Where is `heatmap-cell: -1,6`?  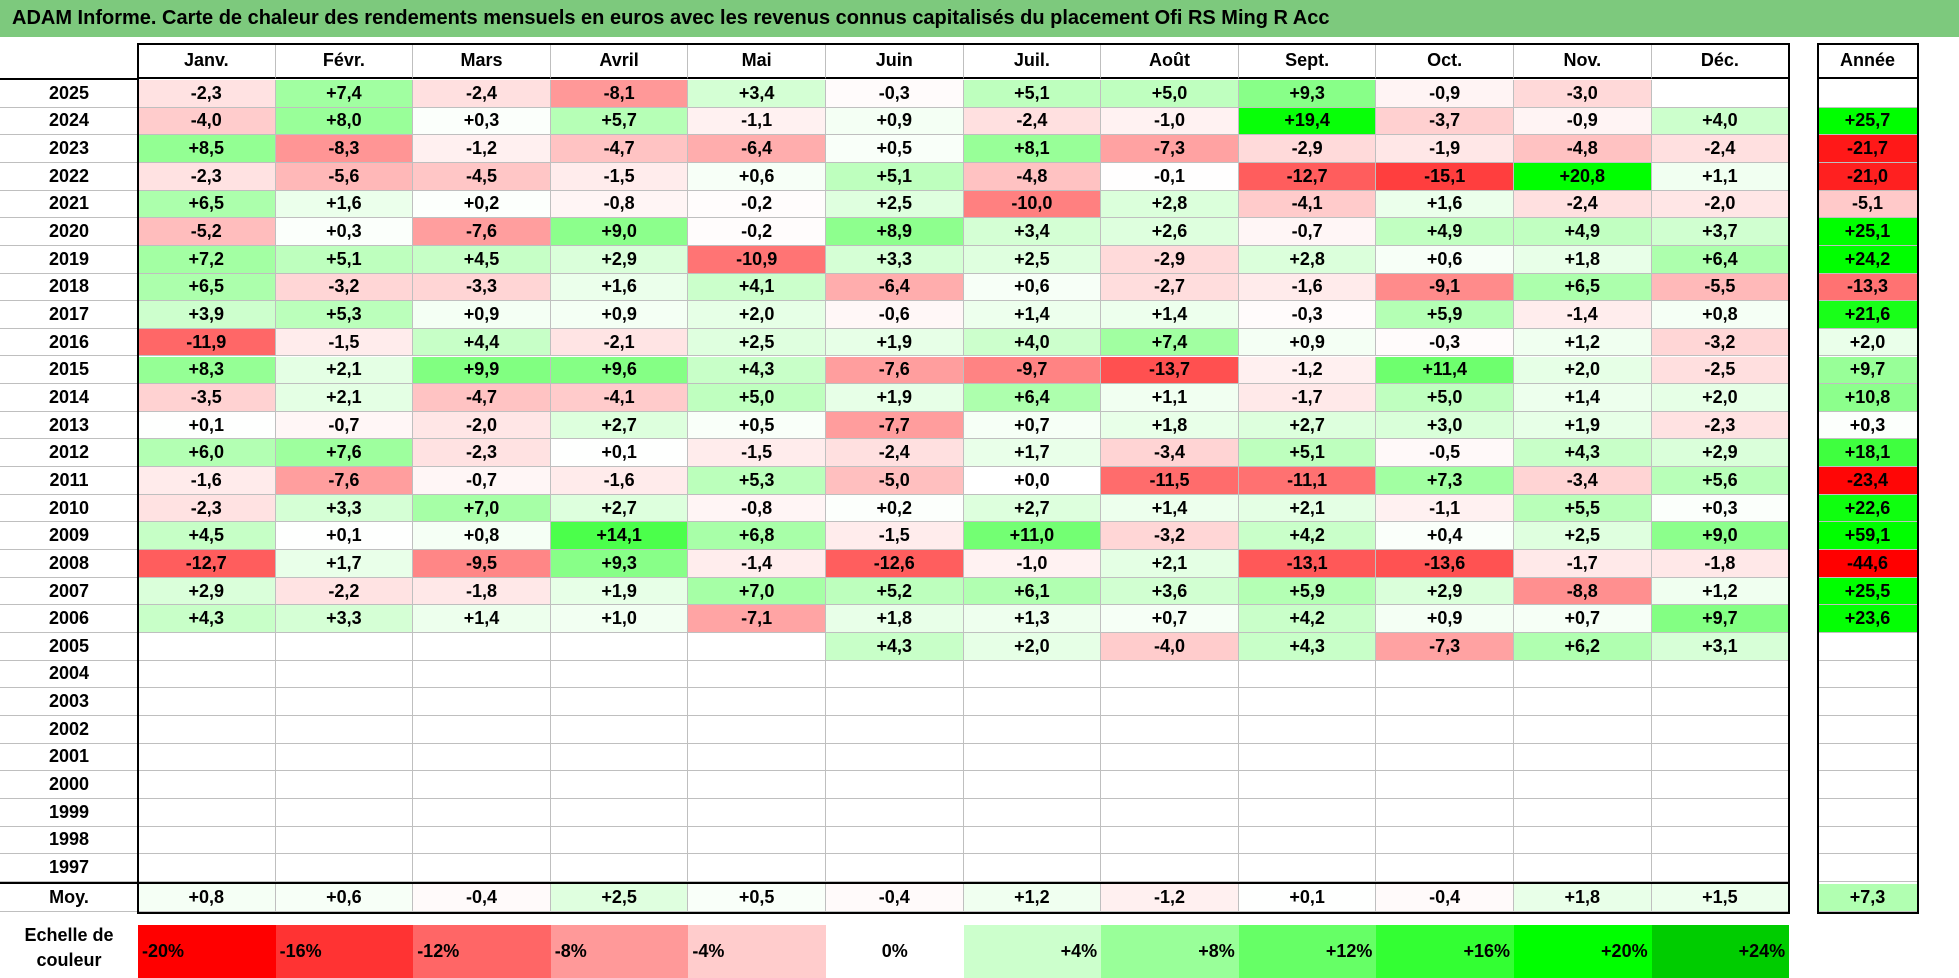
heatmap-cell: -1,6 is located at coordinates (619, 481).